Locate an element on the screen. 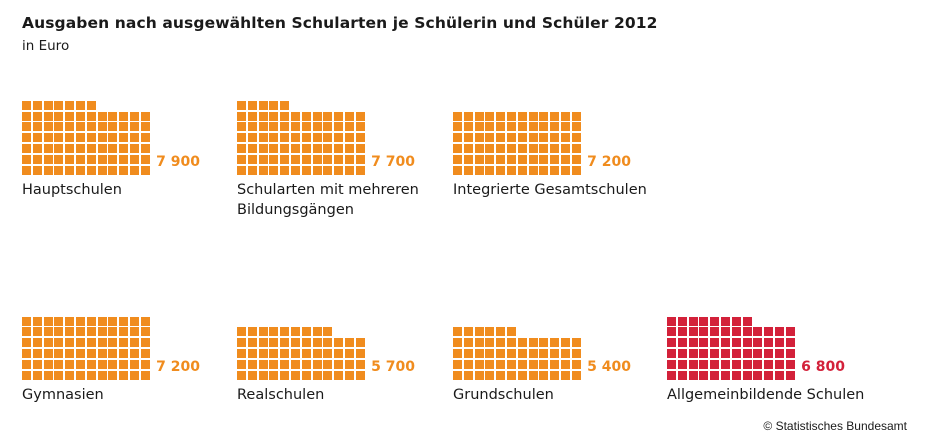 This screenshot has height=439, width=937. category-label-line: Schularten mit mehreren is located at coordinates (328, 190).